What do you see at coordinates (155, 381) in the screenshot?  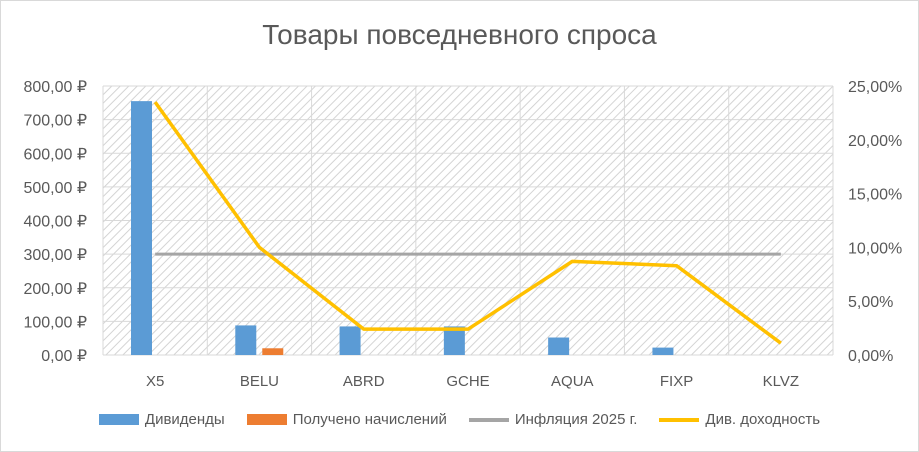 I see `x-tick-label: X5` at bounding box center [155, 381].